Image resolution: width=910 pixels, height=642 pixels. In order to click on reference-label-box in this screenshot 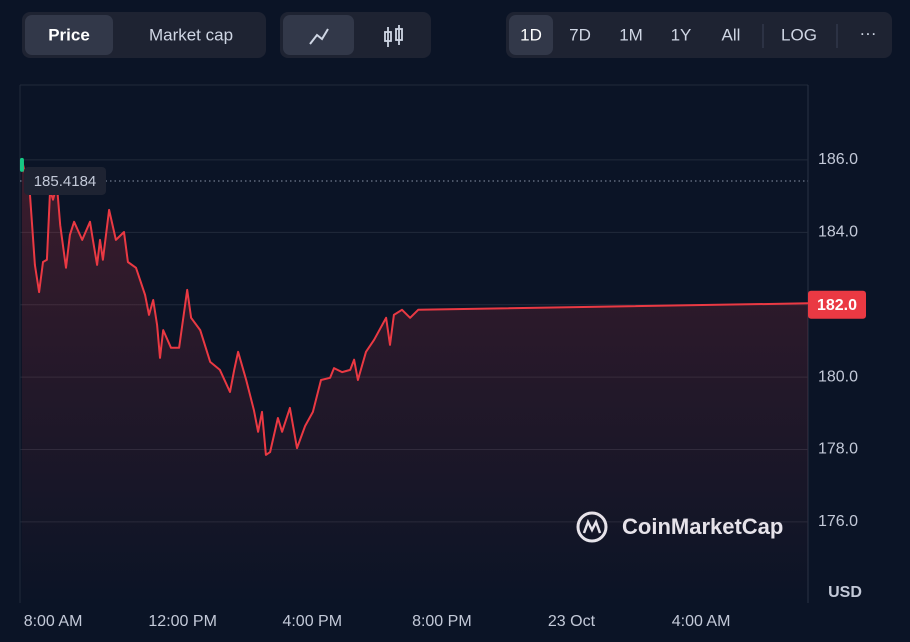, I will do `click(65, 180)`.